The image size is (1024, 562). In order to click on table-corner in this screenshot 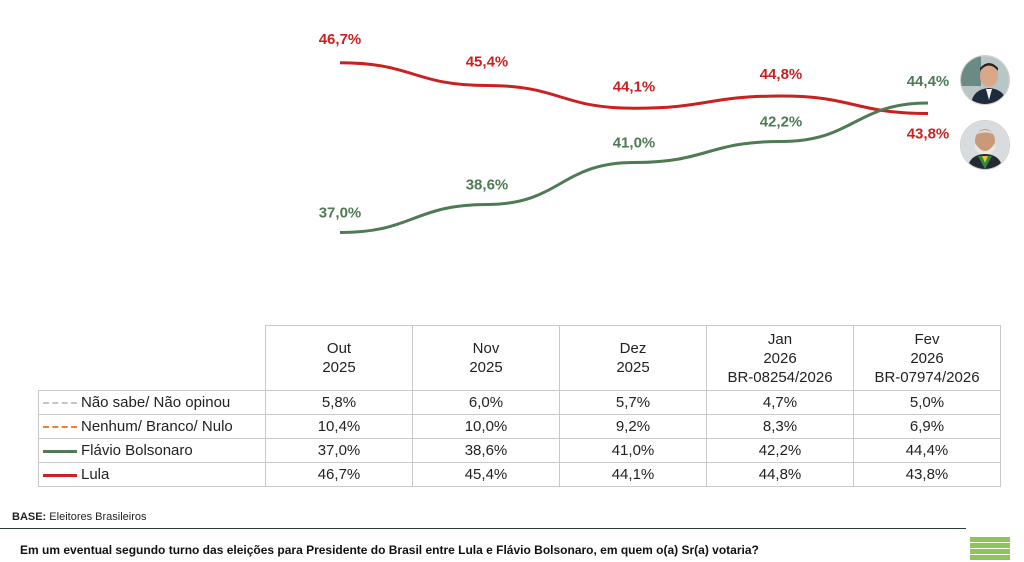, I will do `click(152, 358)`.